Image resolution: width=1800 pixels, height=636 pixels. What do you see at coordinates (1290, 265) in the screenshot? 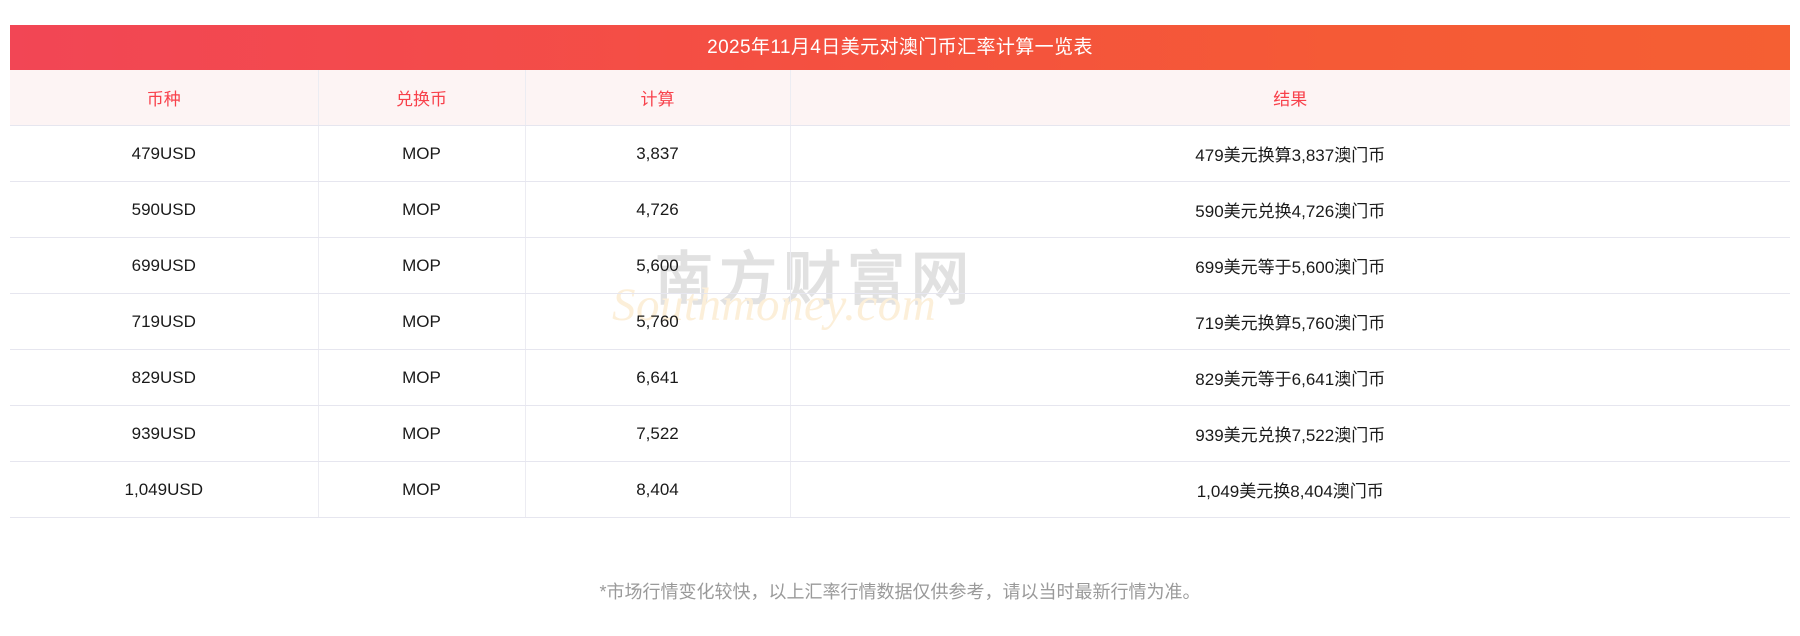
I see `cell-result: 699美元等于5,600澳门币` at bounding box center [1290, 265].